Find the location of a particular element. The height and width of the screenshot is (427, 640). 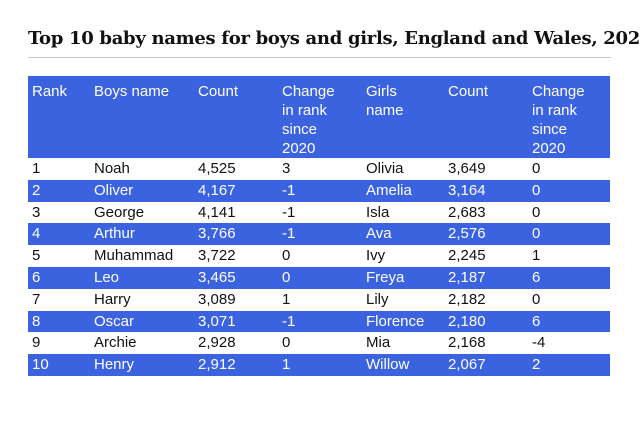

cell-boy-name: Oscar is located at coordinates (142, 321).